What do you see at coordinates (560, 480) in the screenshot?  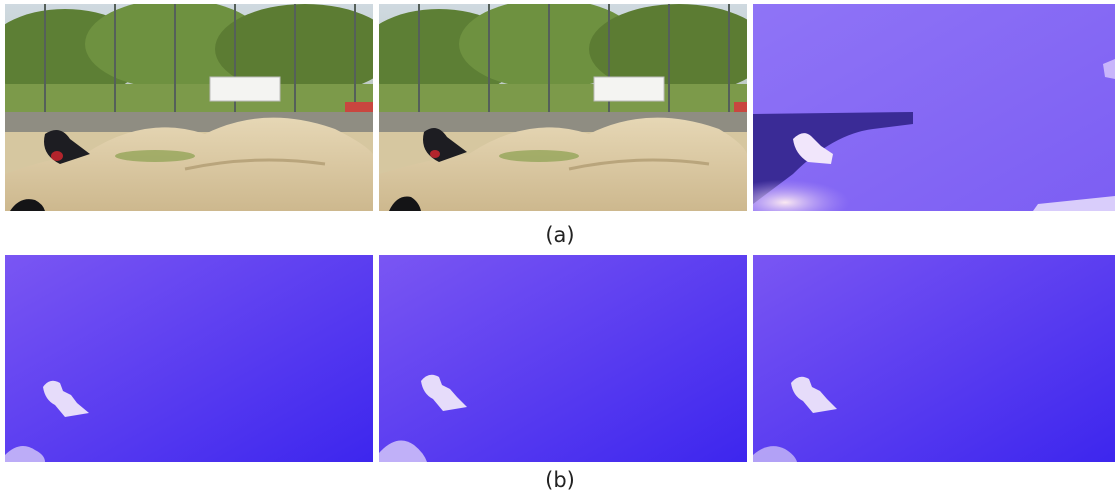 I see `caption-b: (b)` at bounding box center [560, 480].